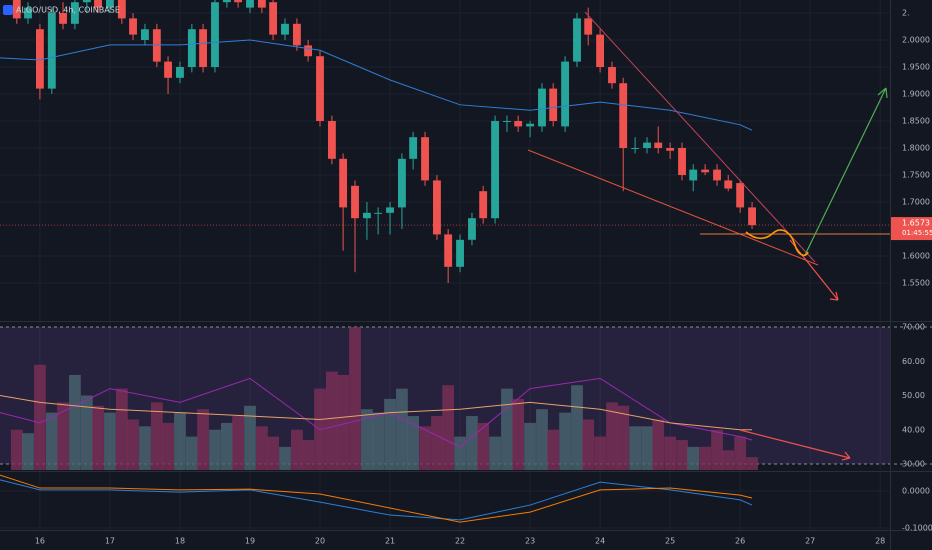  What do you see at coordinates (700, 137) in the screenshot?
I see `trend-line` at bounding box center [700, 137].